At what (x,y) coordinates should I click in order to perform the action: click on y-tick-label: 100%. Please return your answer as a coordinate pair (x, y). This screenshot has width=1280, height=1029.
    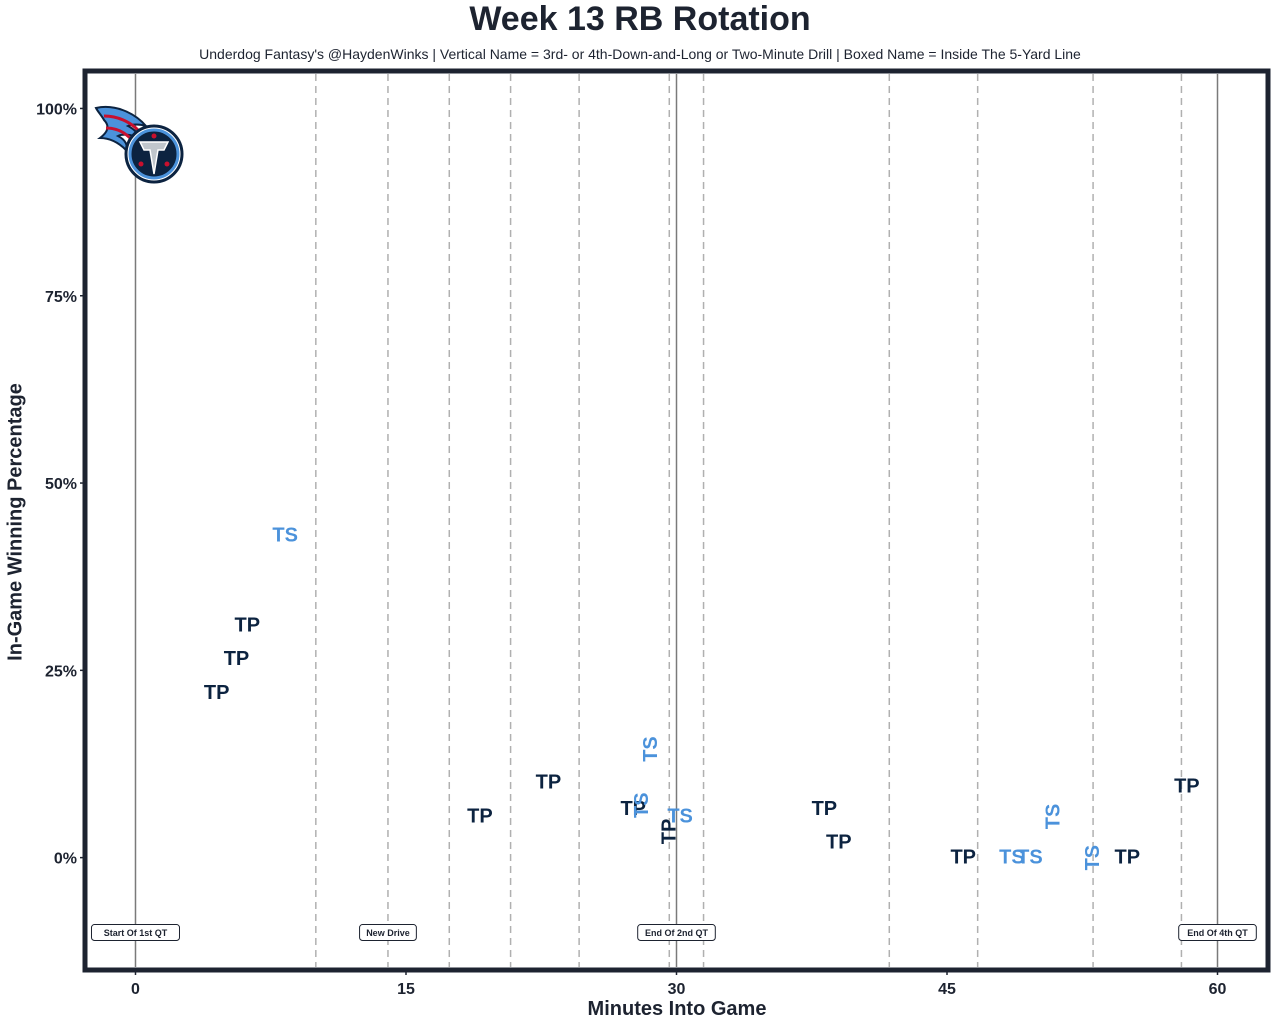
    Looking at the image, I should click on (56, 109).